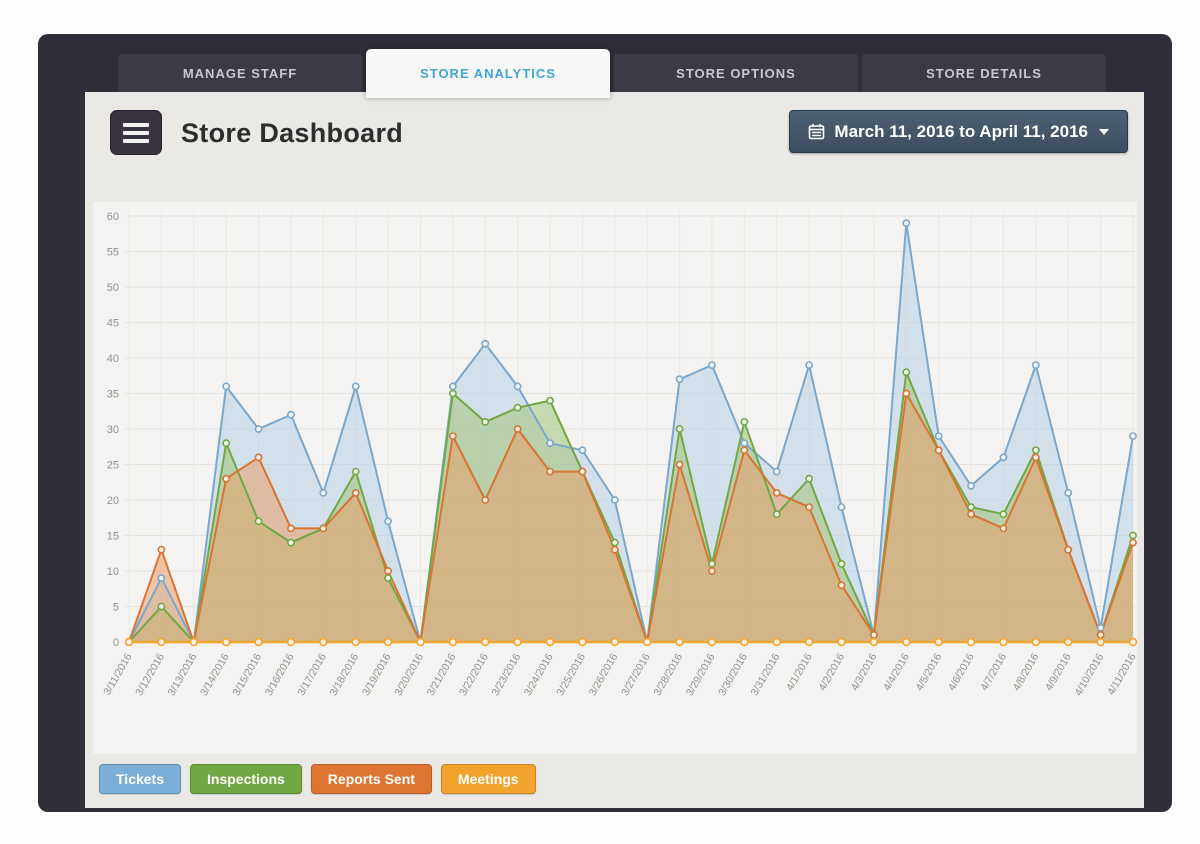 The image size is (1200, 844). Describe the element at coordinates (113, 572) in the screenshot. I see `y-axis-tick-label: 10` at that location.